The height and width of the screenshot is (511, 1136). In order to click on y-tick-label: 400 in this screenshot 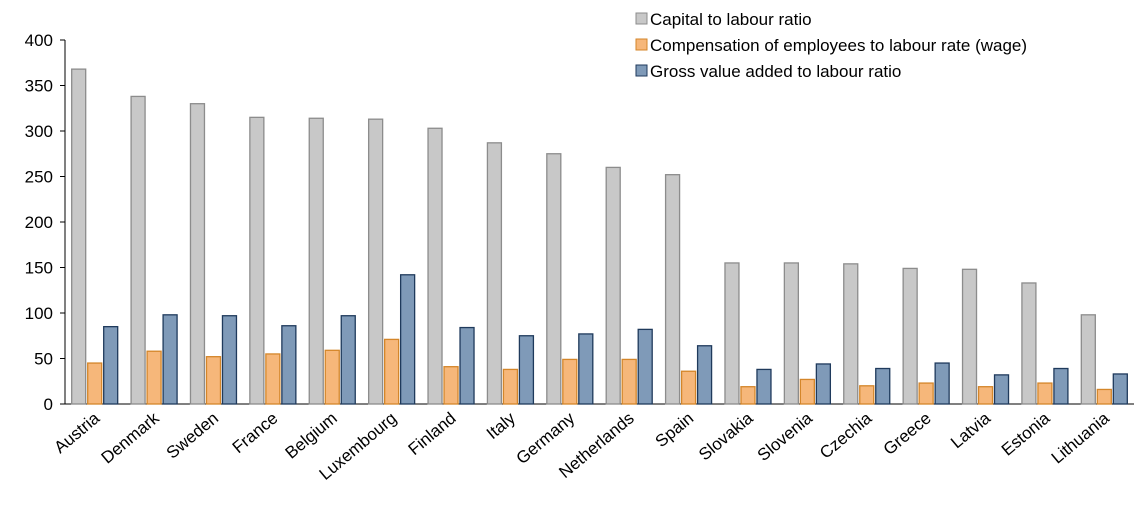, I will do `click(39, 40)`.